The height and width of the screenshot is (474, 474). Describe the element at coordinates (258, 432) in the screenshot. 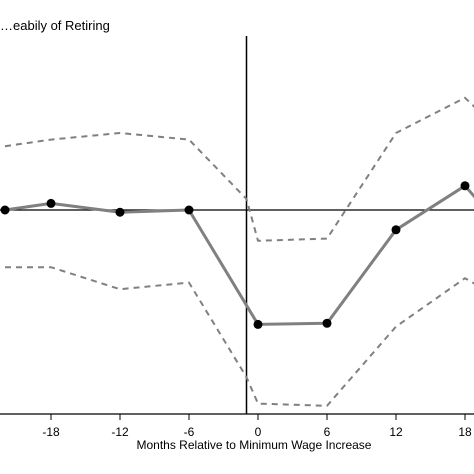

I see `x-tick-label: 0` at that location.